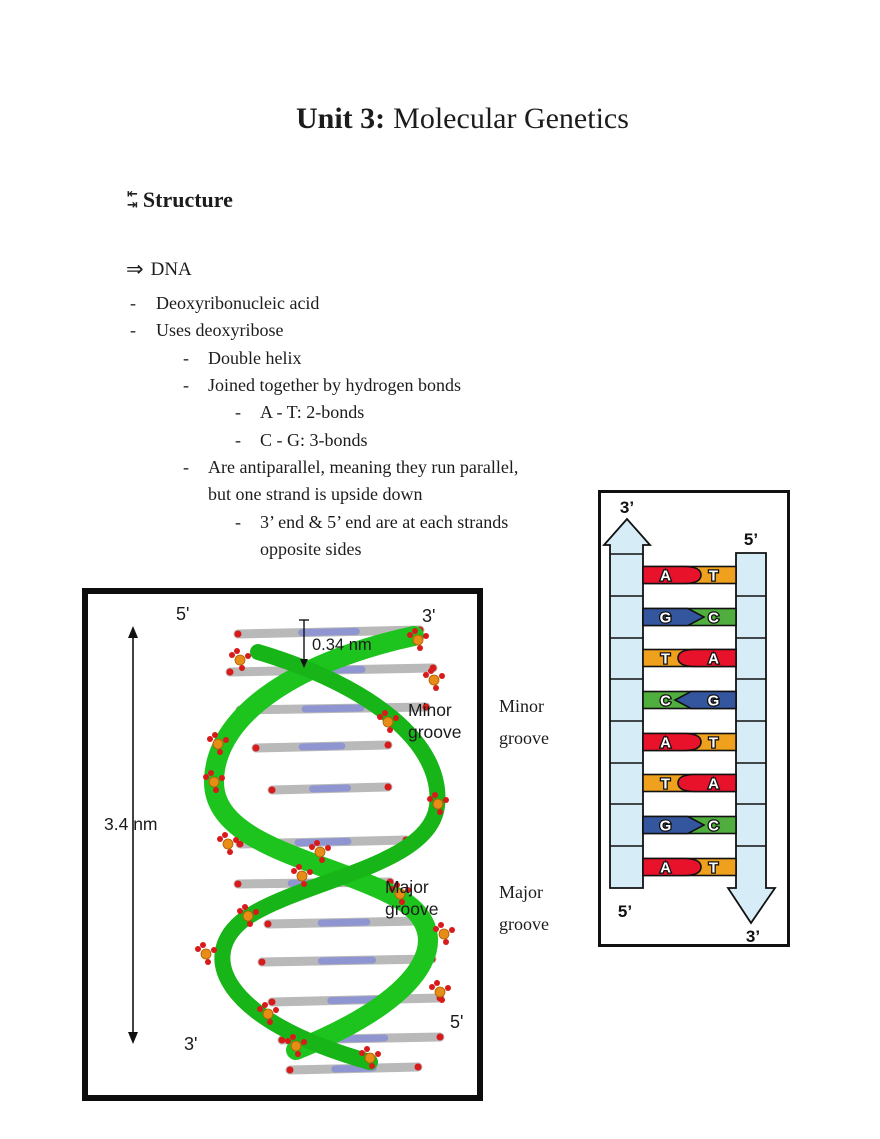 This screenshot has height=1139, width=880. I want to click on right-base-letter: G, so click(714, 701).